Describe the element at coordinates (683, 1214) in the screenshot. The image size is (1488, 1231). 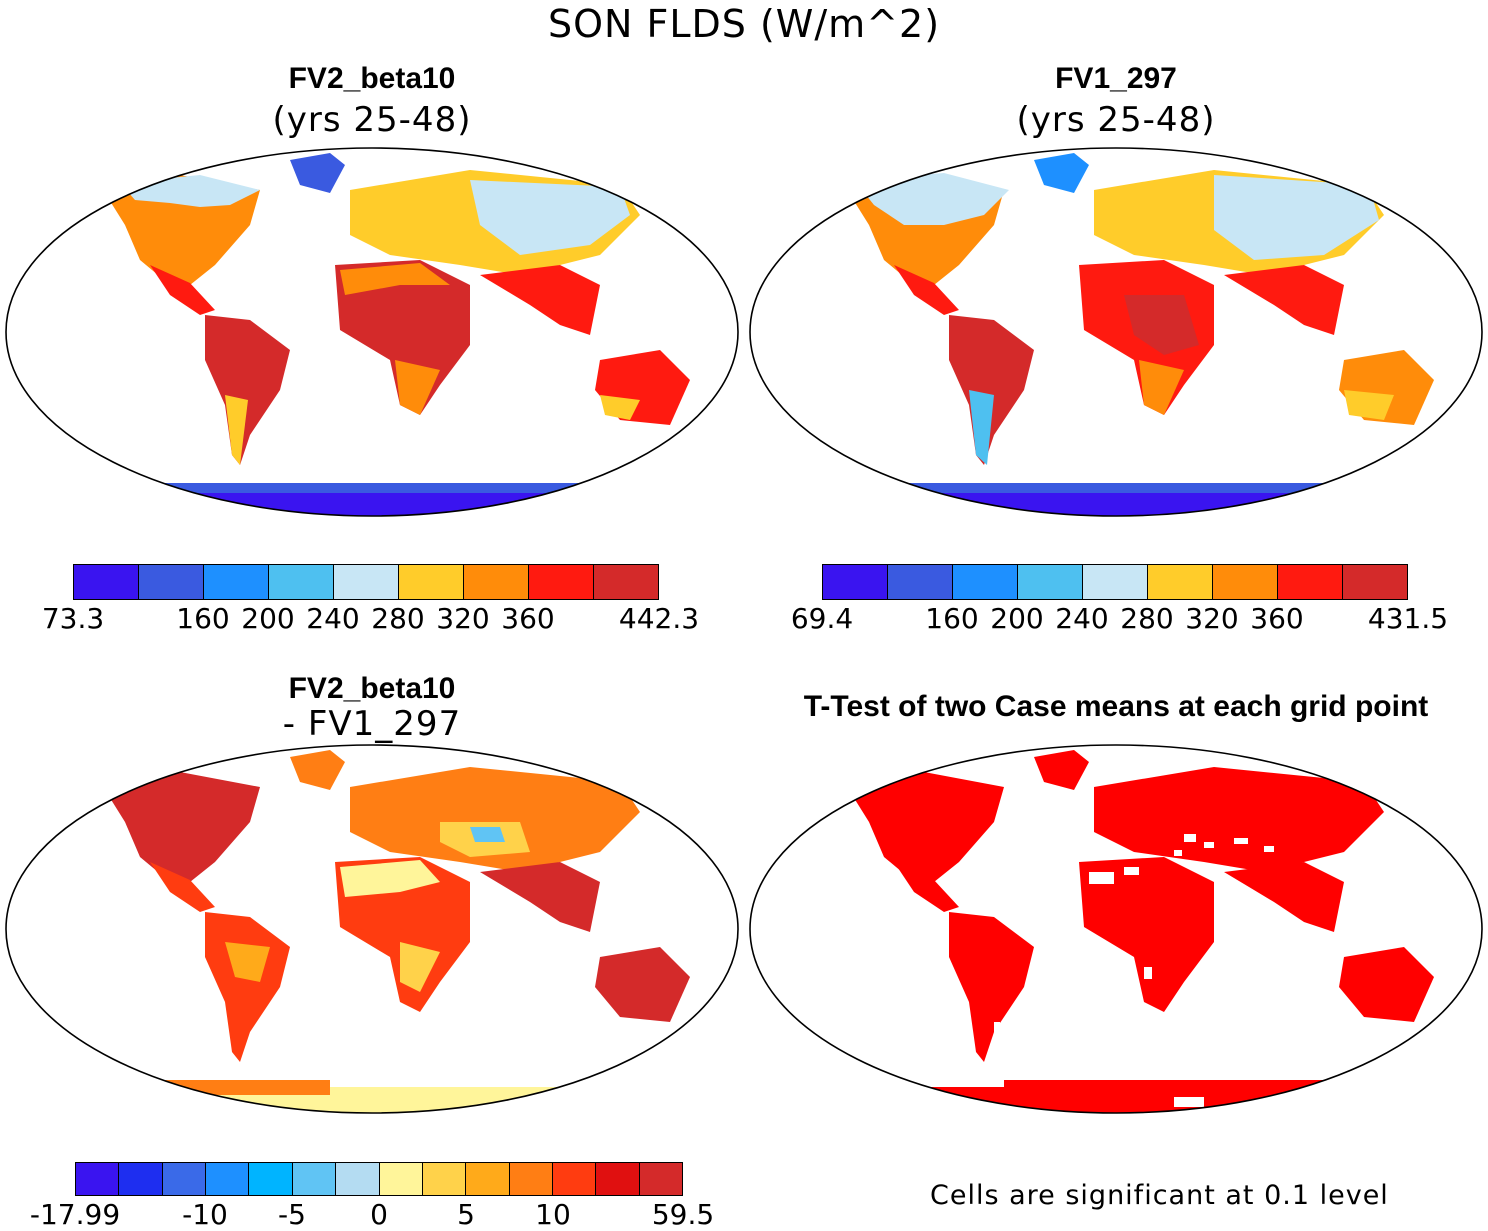
I see `cb3-label-max: 59.5` at that location.